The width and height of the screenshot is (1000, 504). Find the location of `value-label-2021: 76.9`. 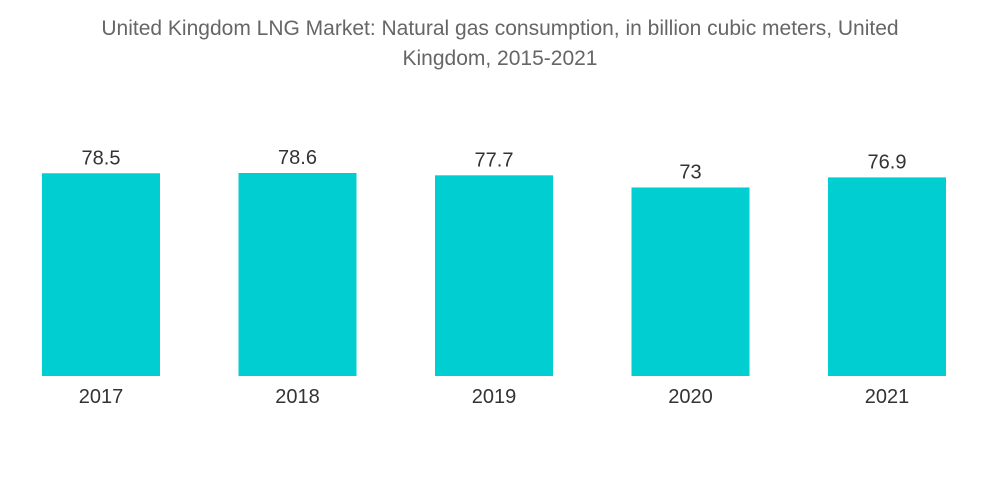

value-label-2021: 76.9 is located at coordinates (887, 162).